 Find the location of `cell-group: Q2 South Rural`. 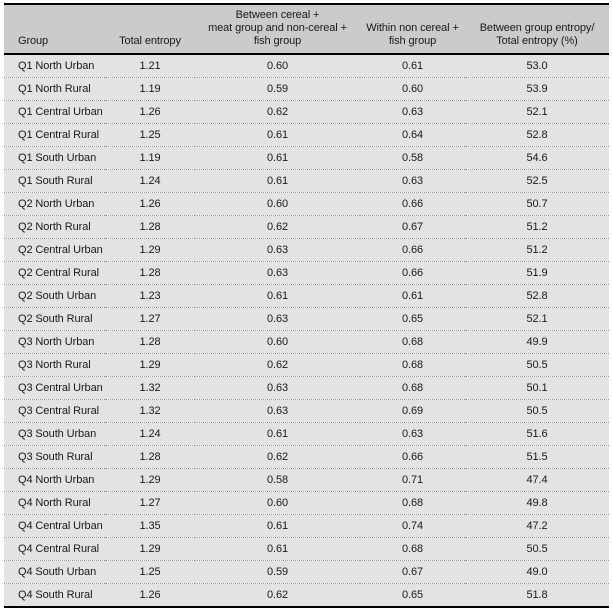

cell-group: Q2 South Rural is located at coordinates (54, 319).